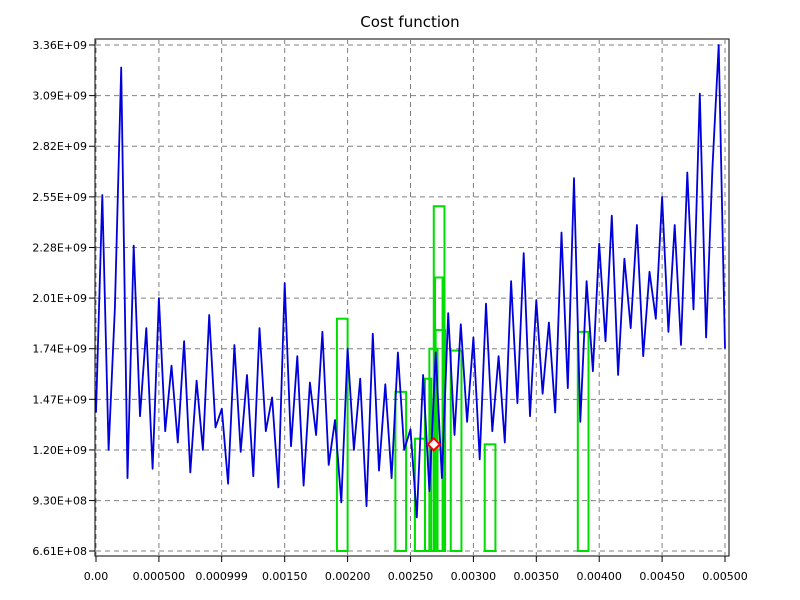  Describe the element at coordinates (348, 576) in the screenshot. I see `x-tick-label: 0.00200` at that location.